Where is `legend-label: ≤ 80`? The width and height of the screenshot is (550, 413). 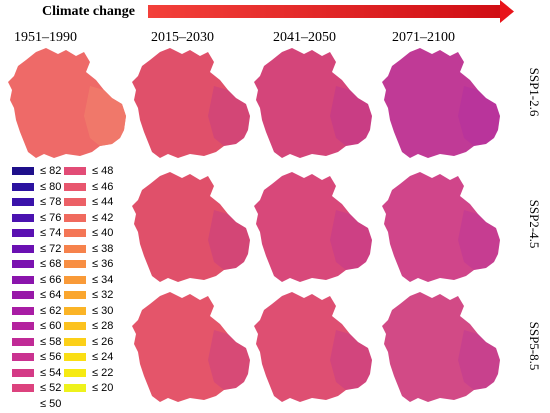 legend-label: ≤ 80 is located at coordinates (51, 186).